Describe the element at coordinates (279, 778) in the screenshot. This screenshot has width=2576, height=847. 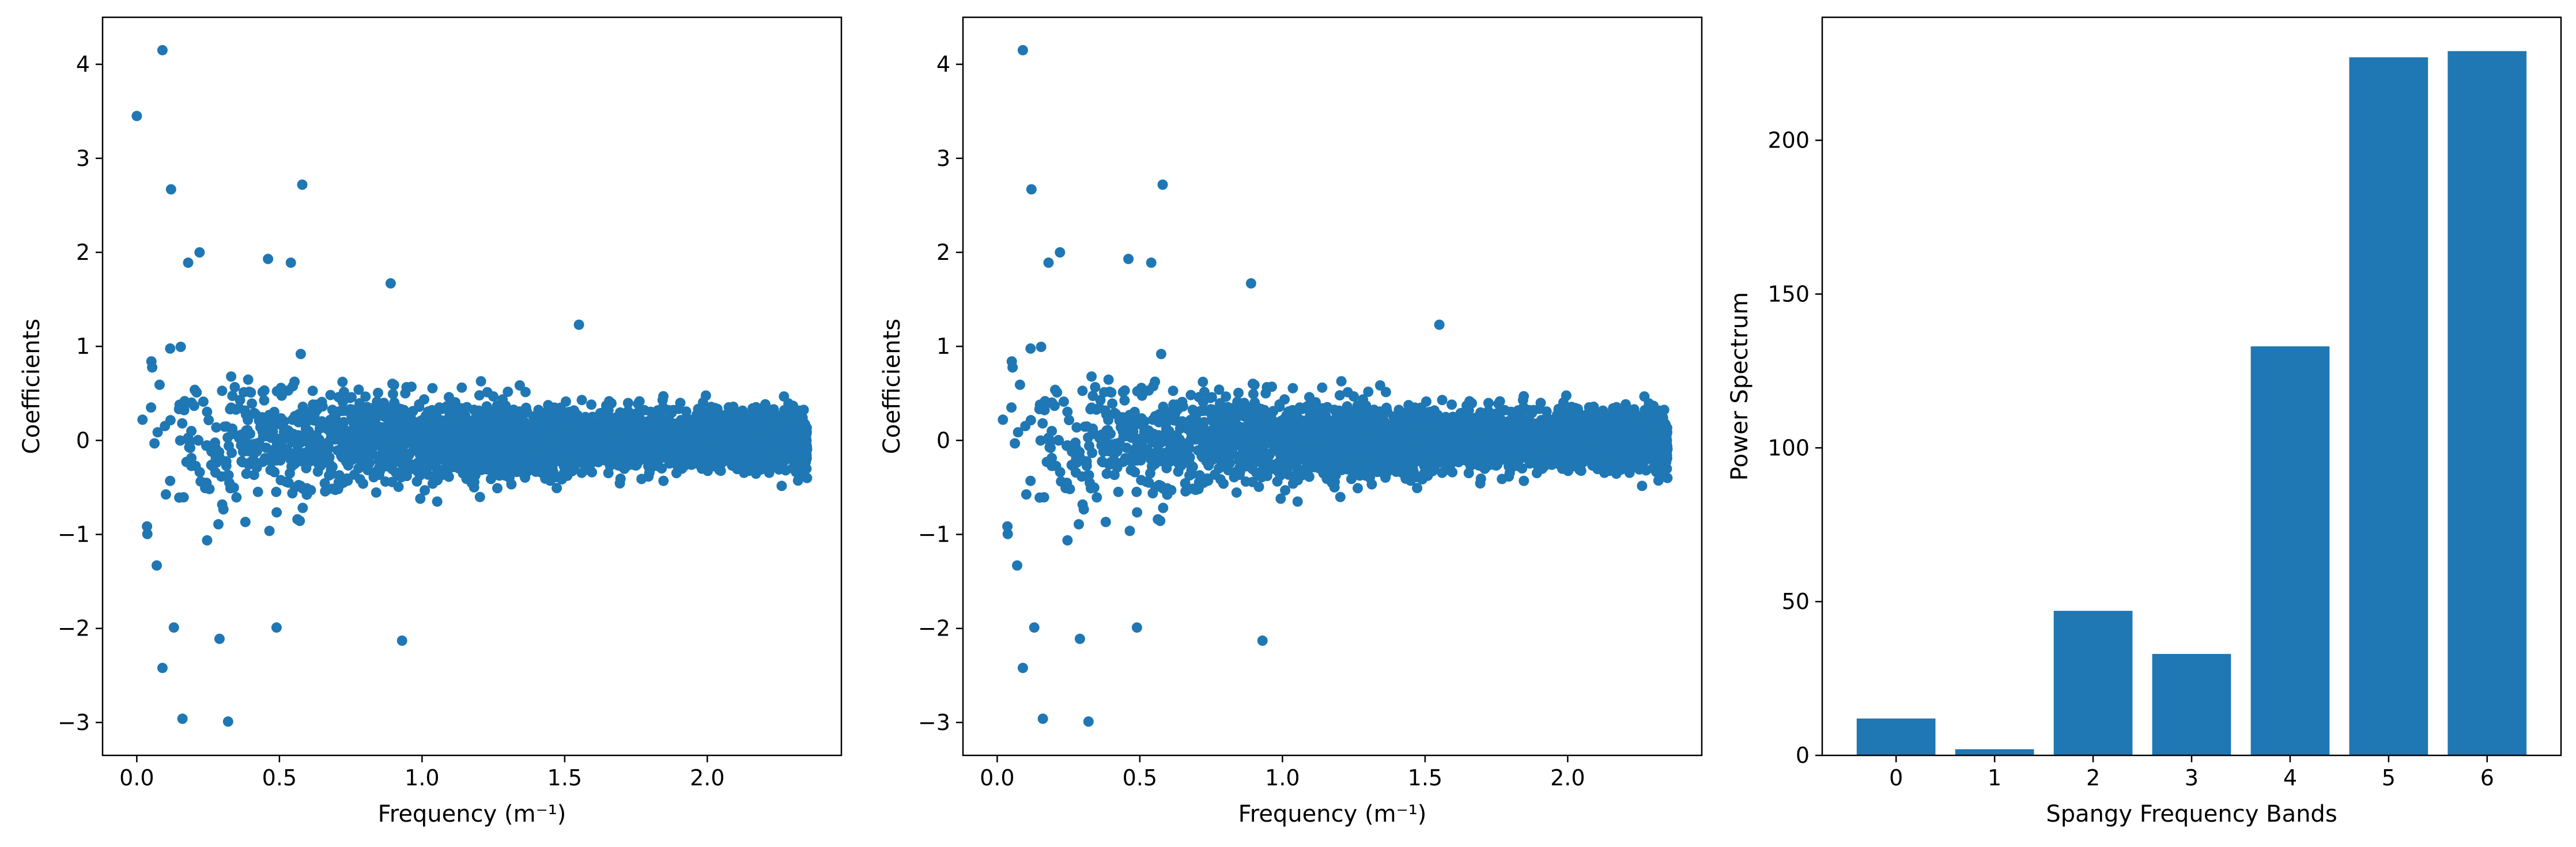
I see `x-tick-label: 0.5` at that location.